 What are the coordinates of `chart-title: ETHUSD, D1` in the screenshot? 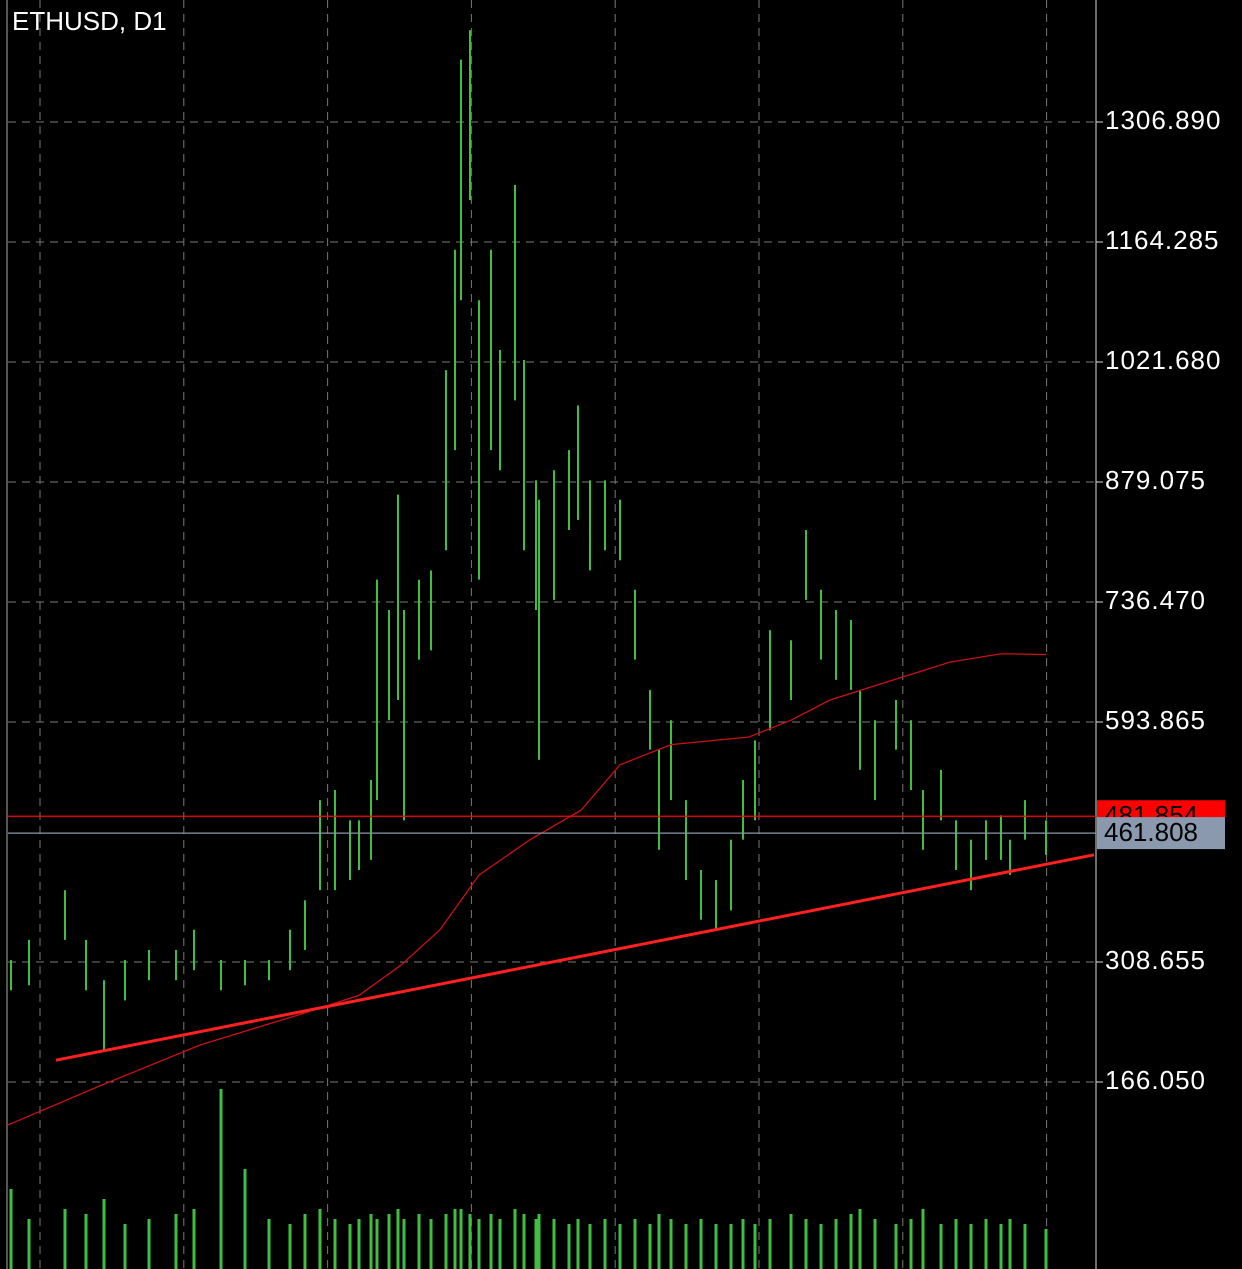 It's located at (89, 21).